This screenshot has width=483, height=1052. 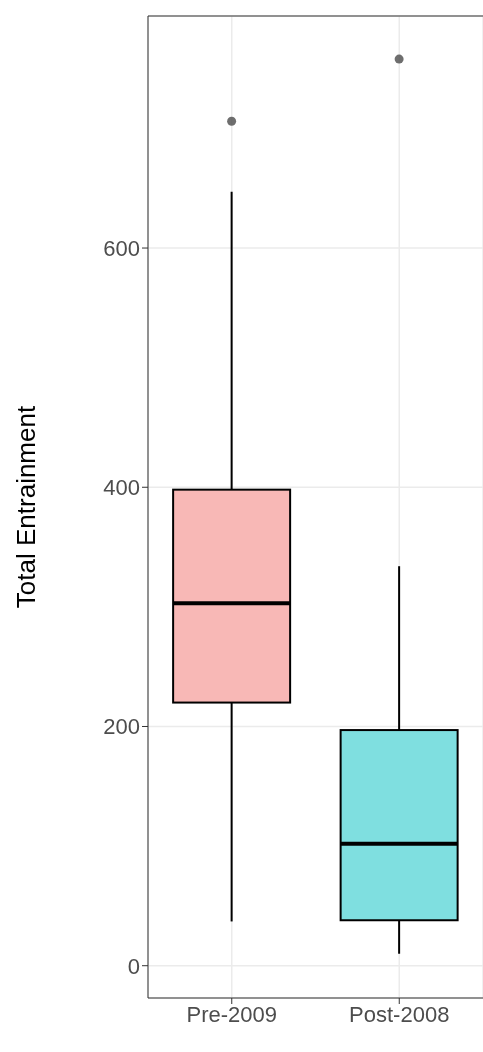 What do you see at coordinates (232, 1014) in the screenshot?
I see `x-tick-label: Pre-2009` at bounding box center [232, 1014].